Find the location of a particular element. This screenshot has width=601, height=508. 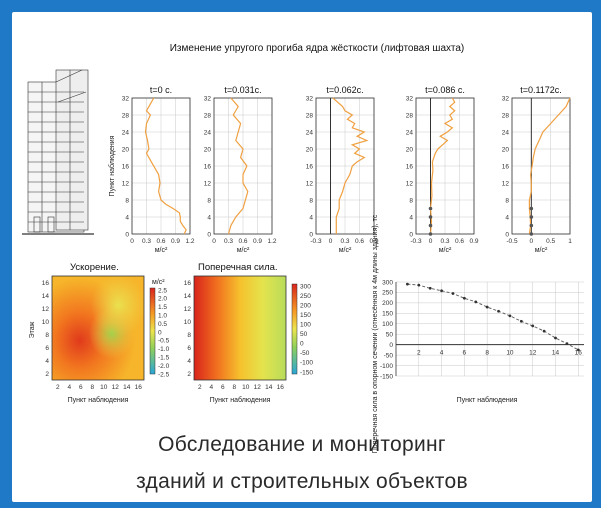

profile-ytick: 24 is located at coordinates (310, 132).